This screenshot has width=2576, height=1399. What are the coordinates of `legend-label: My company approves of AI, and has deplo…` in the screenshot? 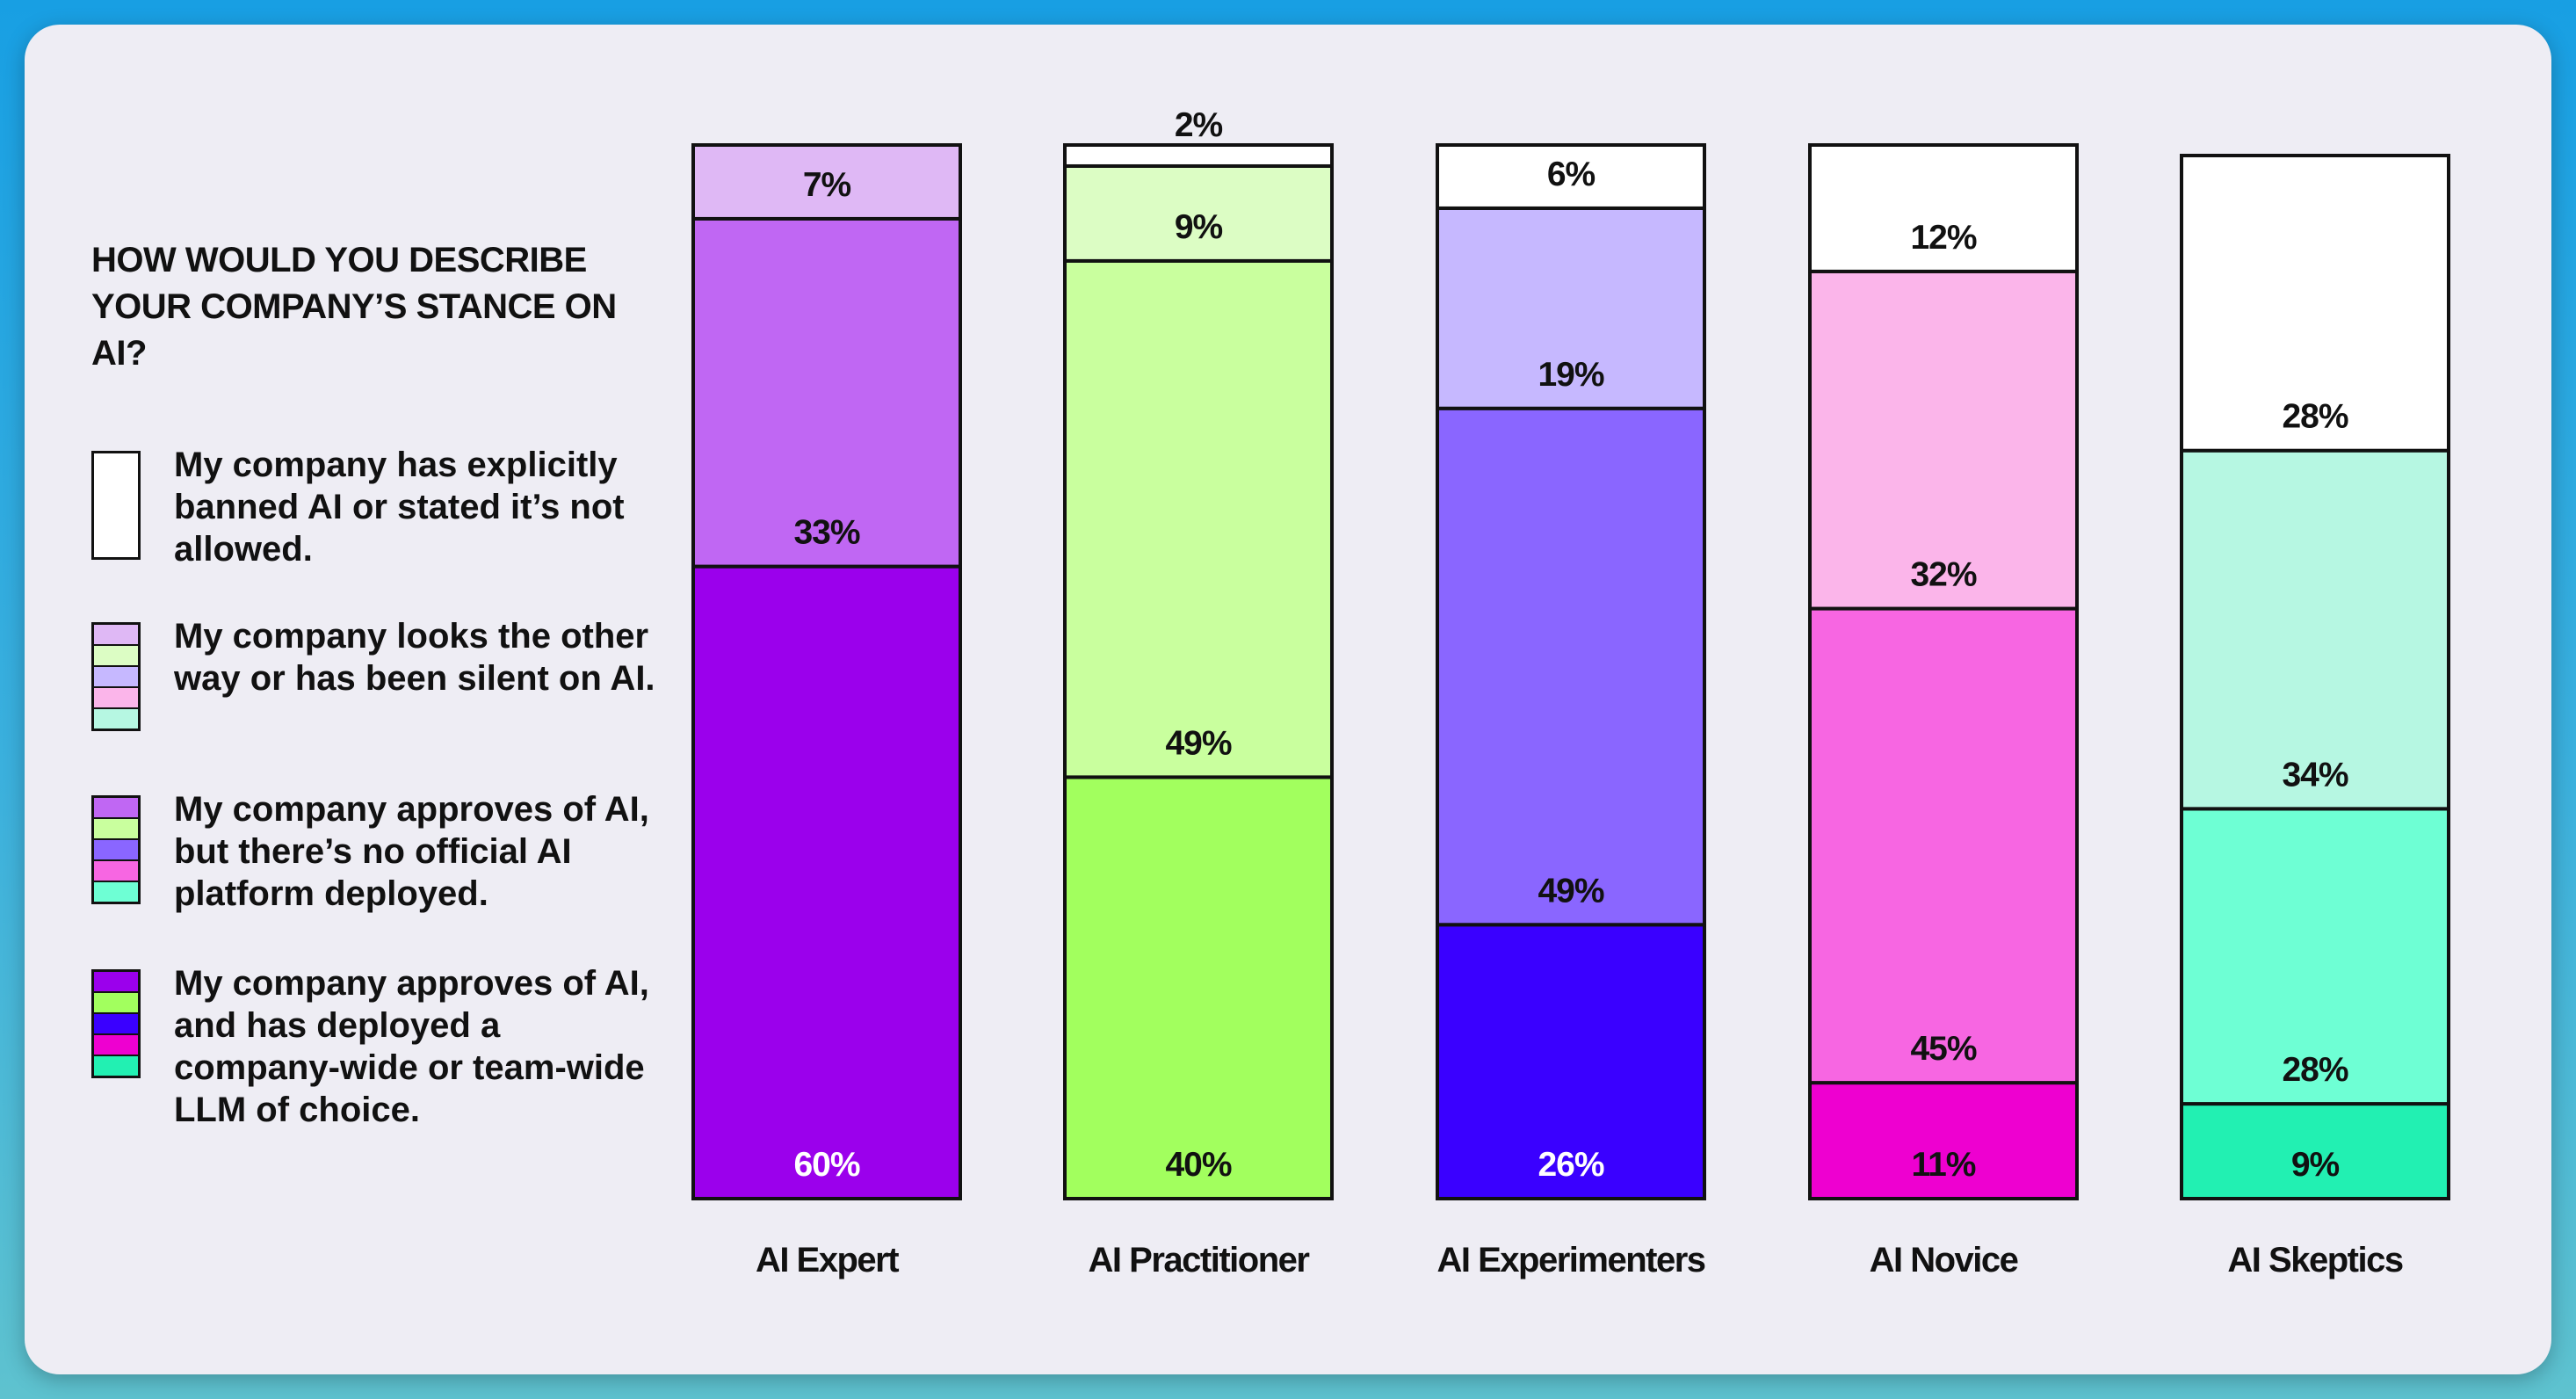 It's located at (411, 1046).